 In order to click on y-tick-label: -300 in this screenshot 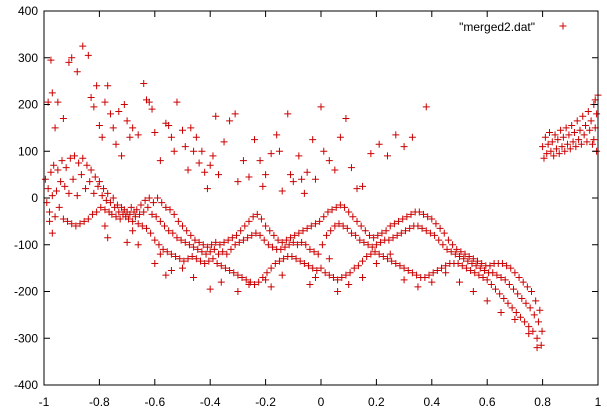, I will do `click(26, 338)`.